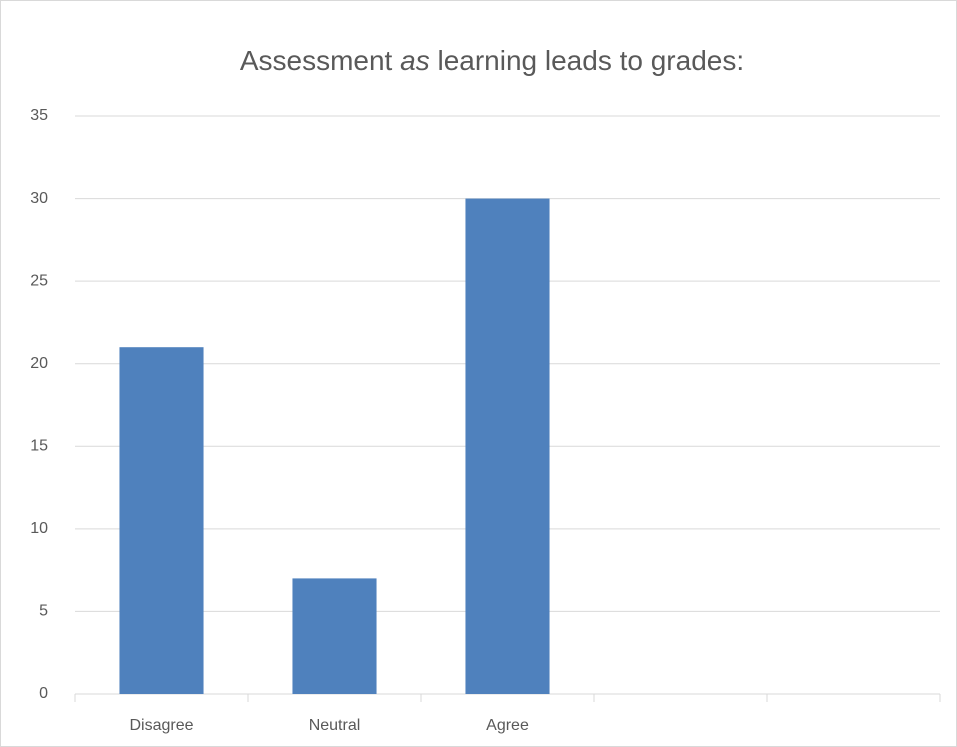 The width and height of the screenshot is (957, 747). I want to click on y-tick-label: 35, so click(39, 115).